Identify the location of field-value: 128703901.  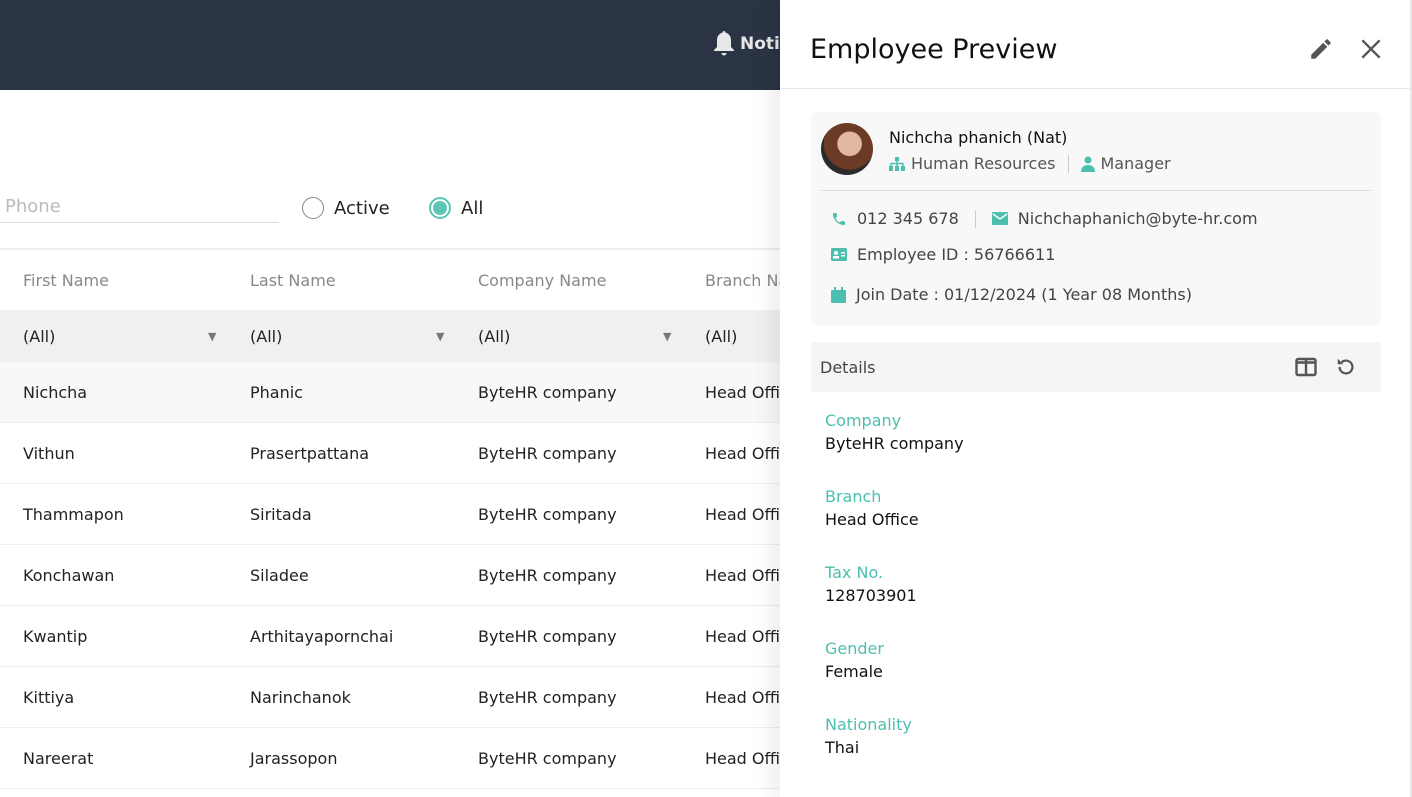
(871, 595).